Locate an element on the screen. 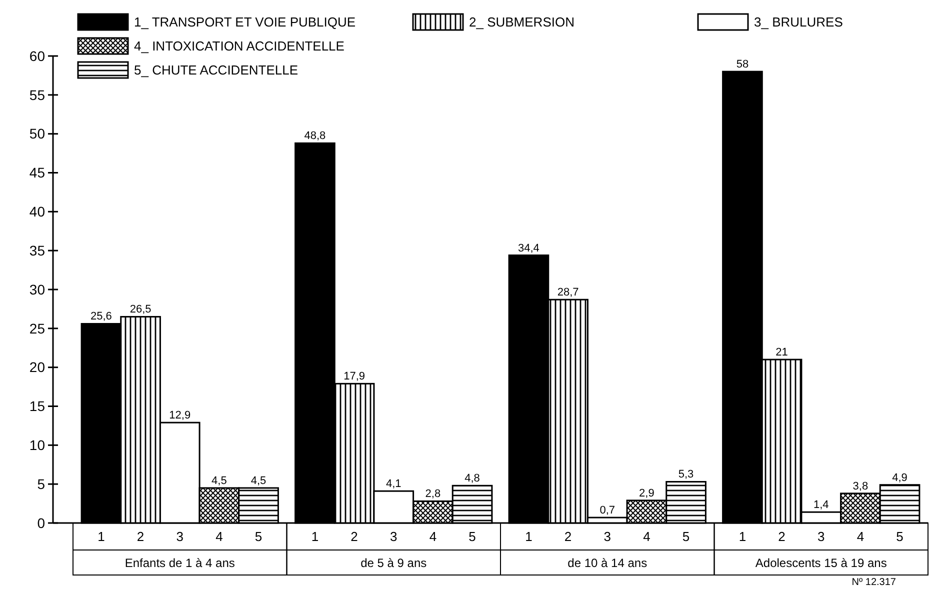  data-label: 1,4 is located at coordinates (821, 505).